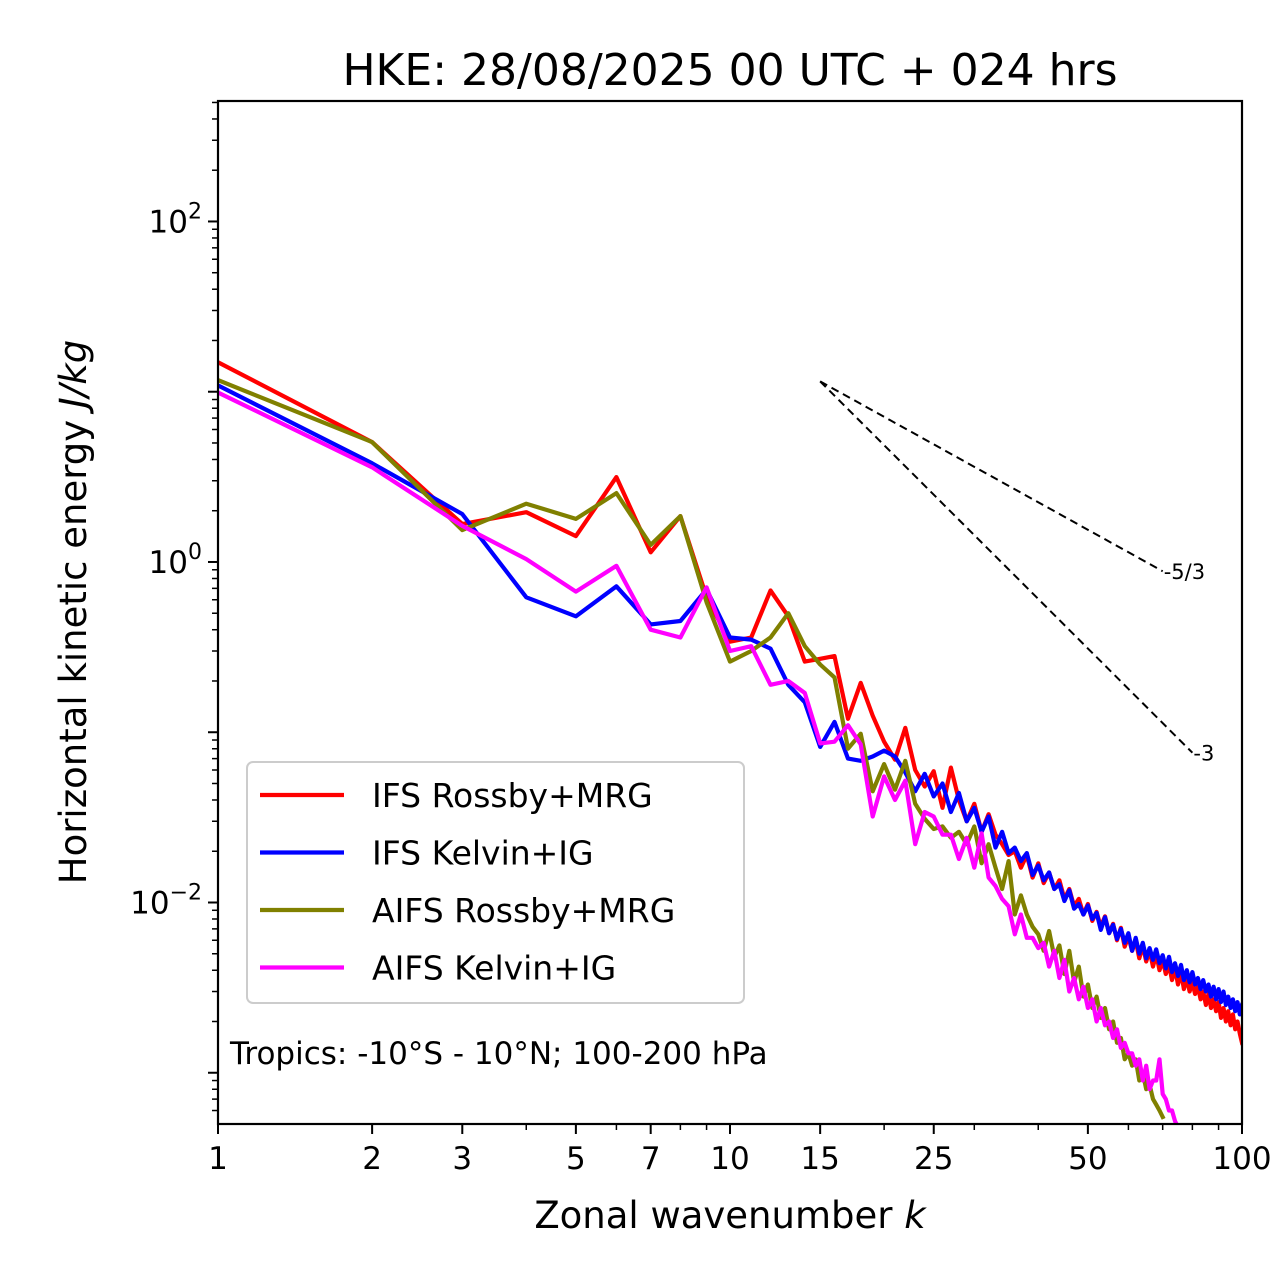  What do you see at coordinates (713, 1215) in the screenshot?
I see `x-axis-label-text: Zonal wavenumber` at bounding box center [713, 1215].